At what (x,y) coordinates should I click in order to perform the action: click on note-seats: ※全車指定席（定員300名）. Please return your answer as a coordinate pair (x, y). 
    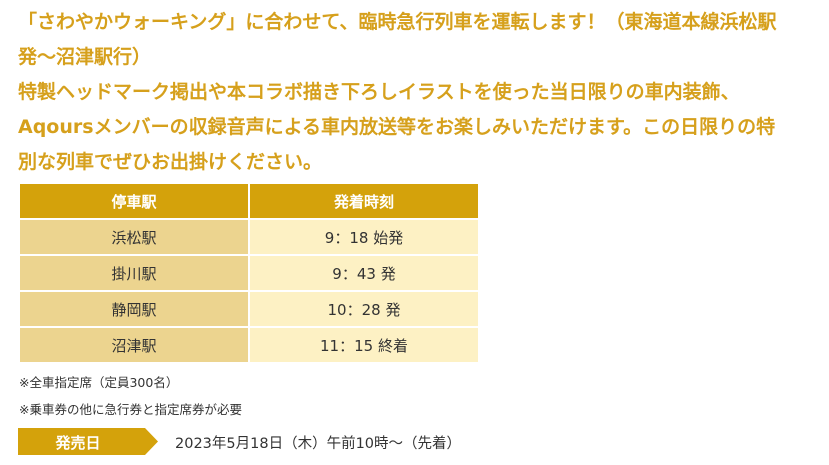
    Looking at the image, I should click on (99, 382).